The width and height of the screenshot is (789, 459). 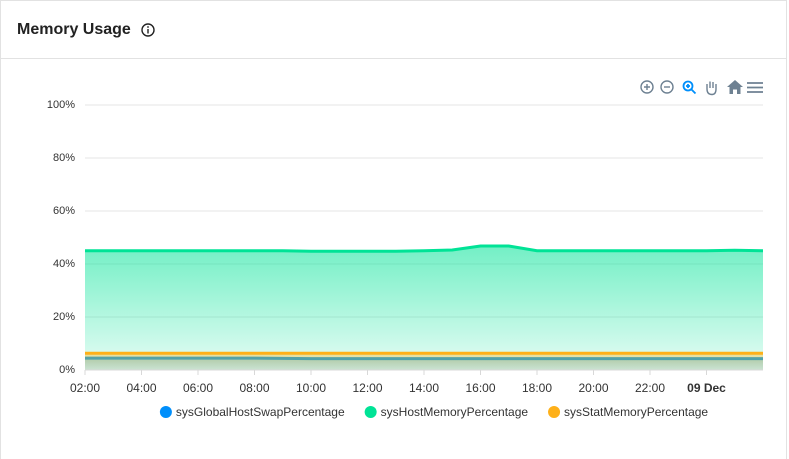 I want to click on x-tick-label: 10:00, so click(x=311, y=388).